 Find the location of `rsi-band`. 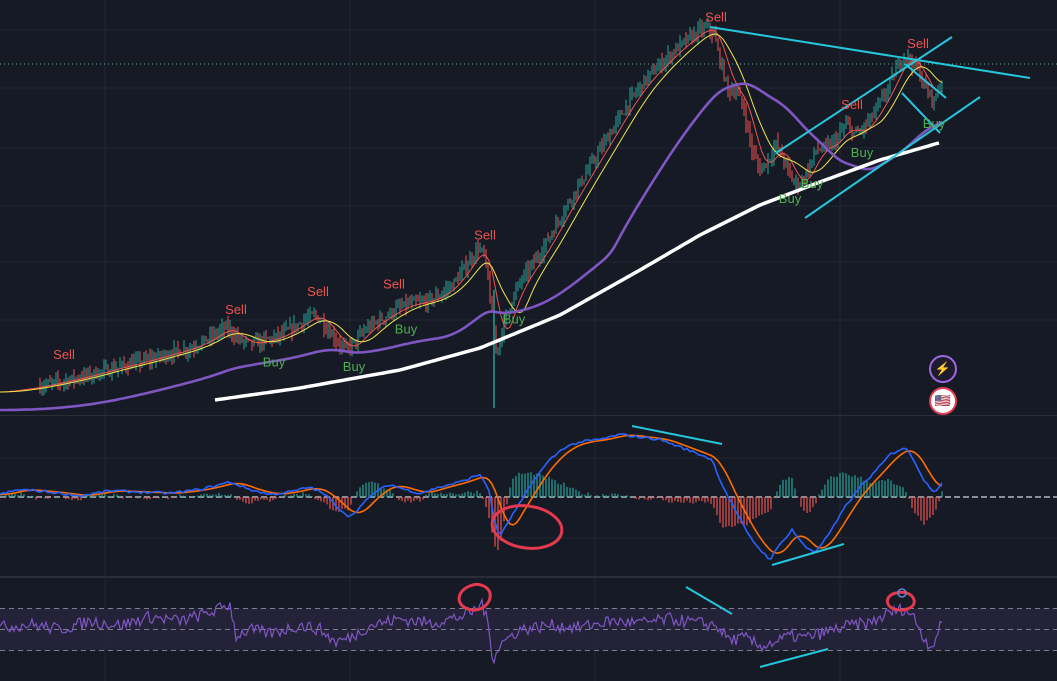

rsi-band is located at coordinates (528, 629).